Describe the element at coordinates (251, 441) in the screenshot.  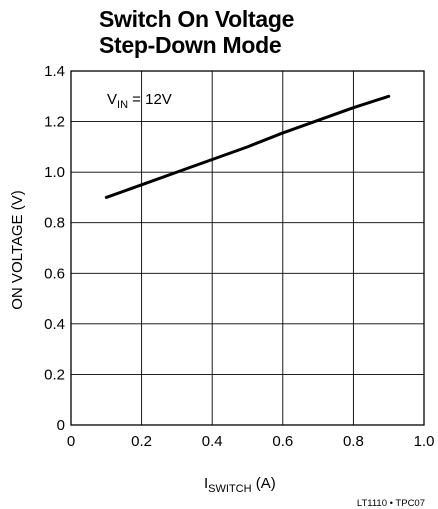
I see `x-tick-labels: 0 0.2 0.4 0.6 0.8 1.0` at that location.